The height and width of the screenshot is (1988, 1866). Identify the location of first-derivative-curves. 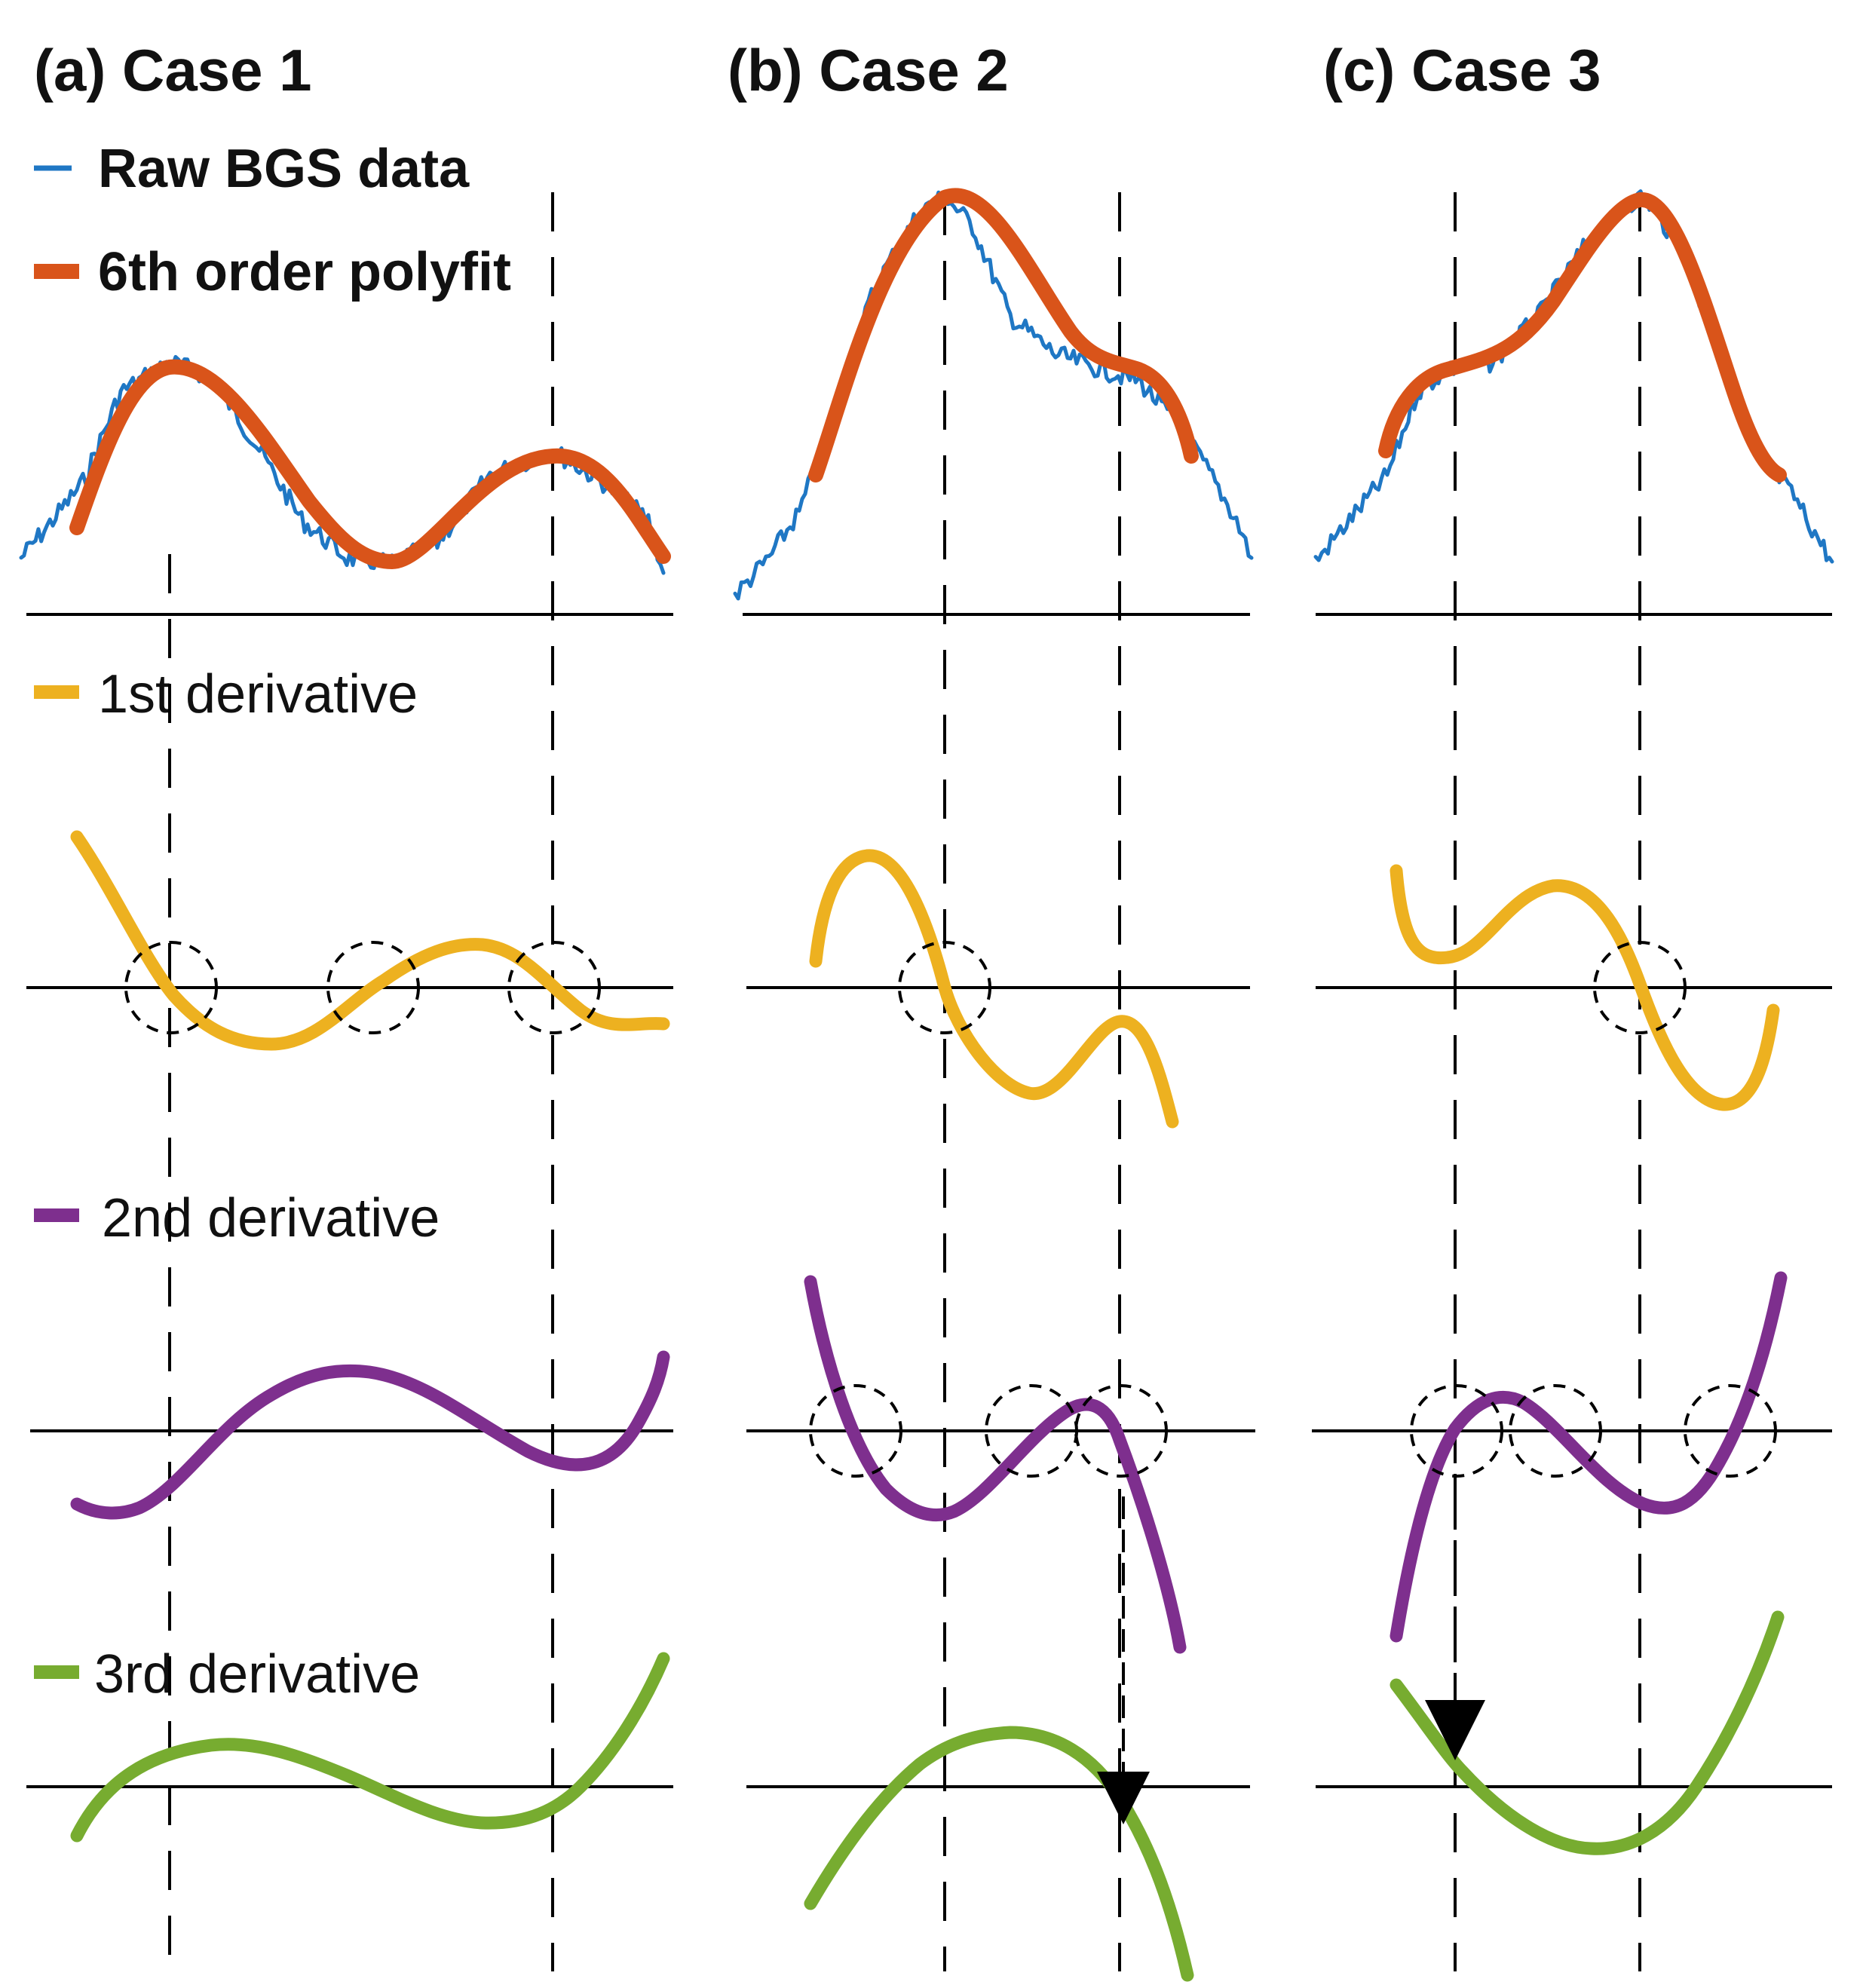
(925, 979).